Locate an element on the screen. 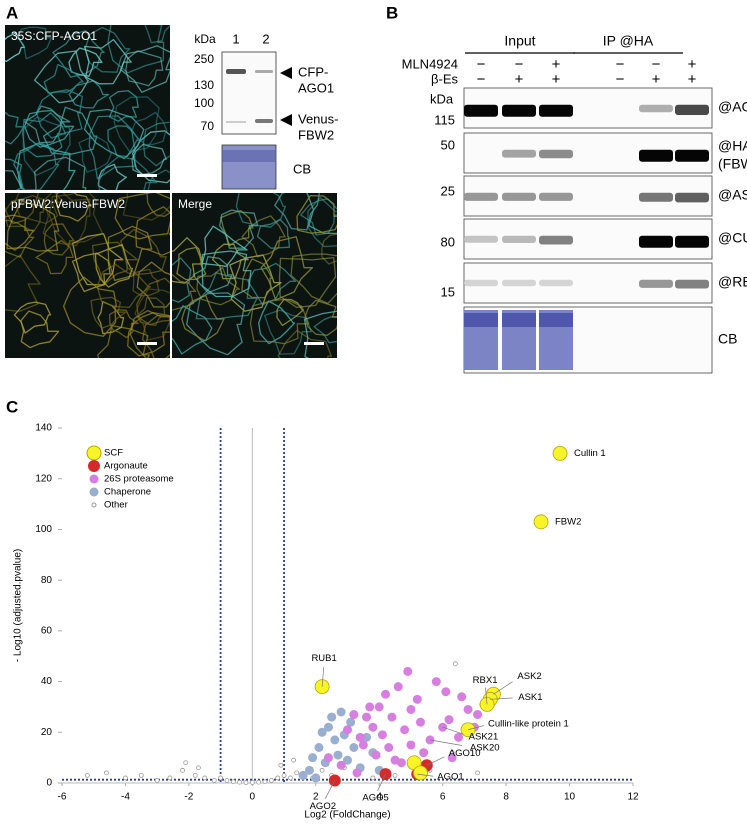 The image size is (747, 834). x-tick-label: -4 is located at coordinates (125, 797).